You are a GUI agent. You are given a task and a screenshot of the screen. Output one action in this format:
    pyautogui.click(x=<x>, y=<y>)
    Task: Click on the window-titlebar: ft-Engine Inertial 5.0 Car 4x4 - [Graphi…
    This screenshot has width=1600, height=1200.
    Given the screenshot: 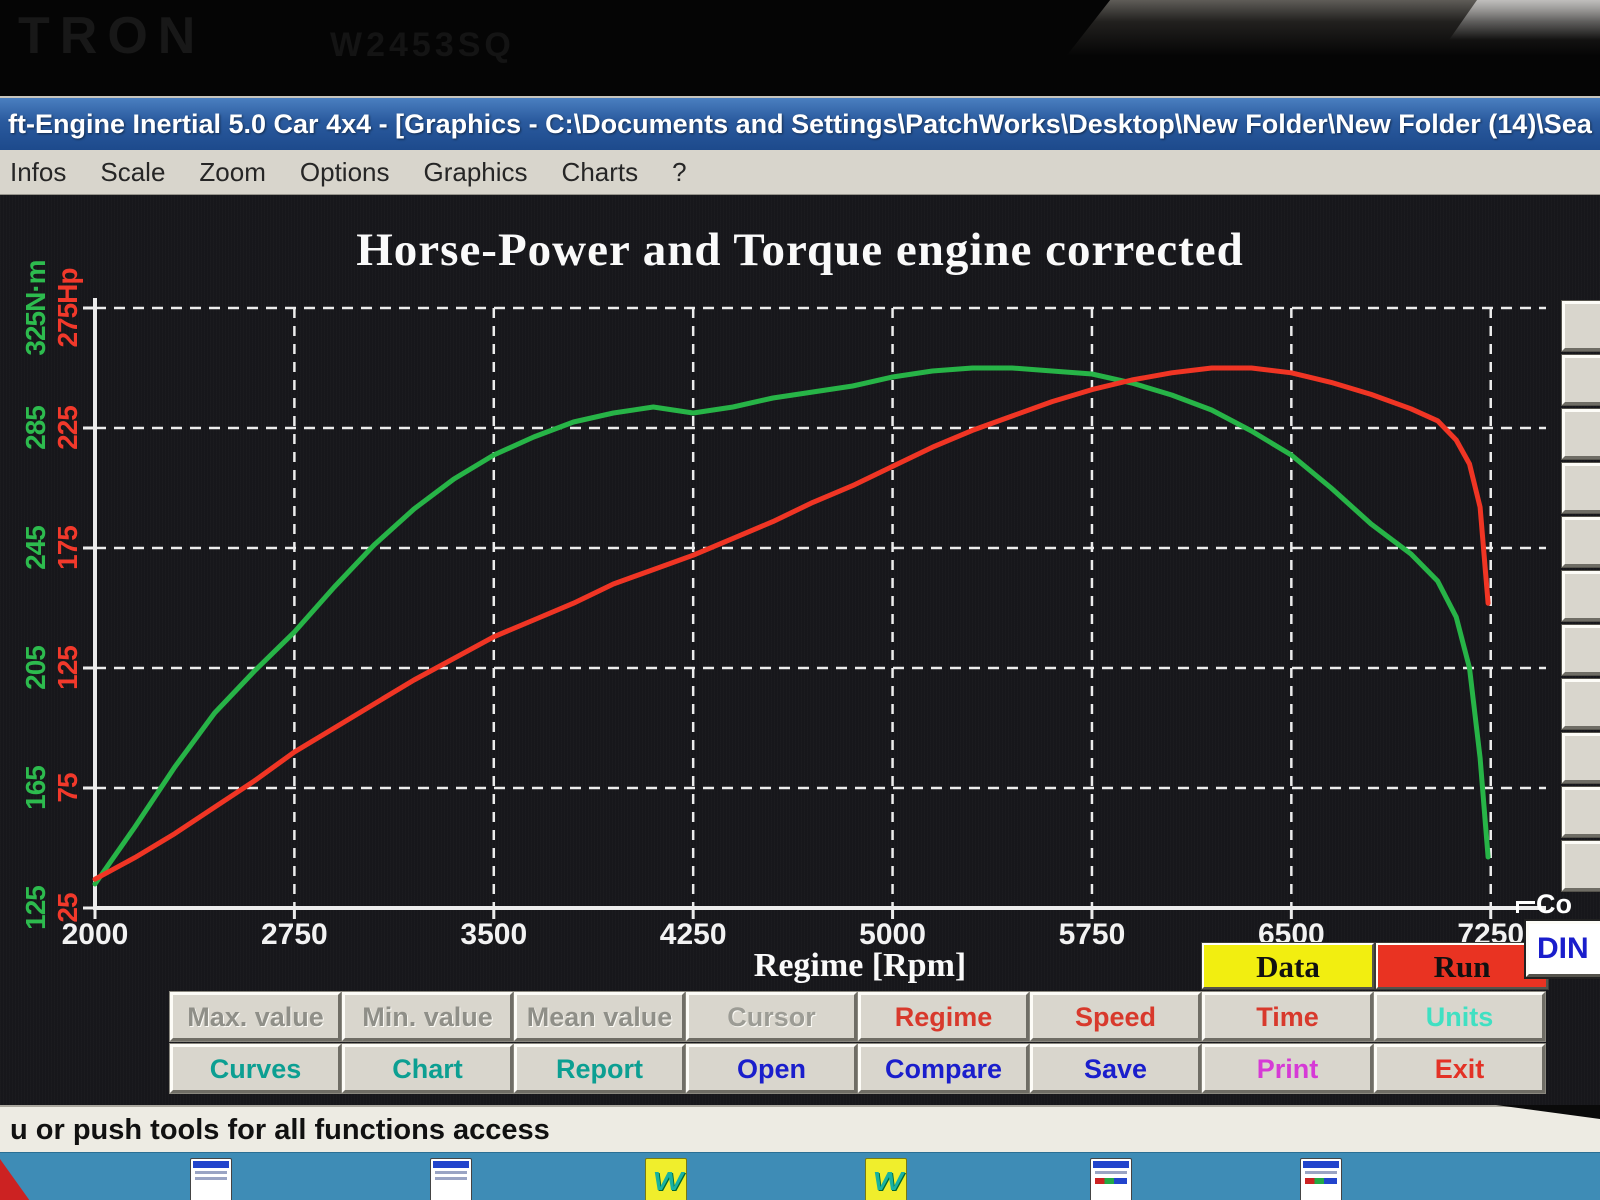 What is the action you would take?
    pyautogui.click(x=800, y=123)
    